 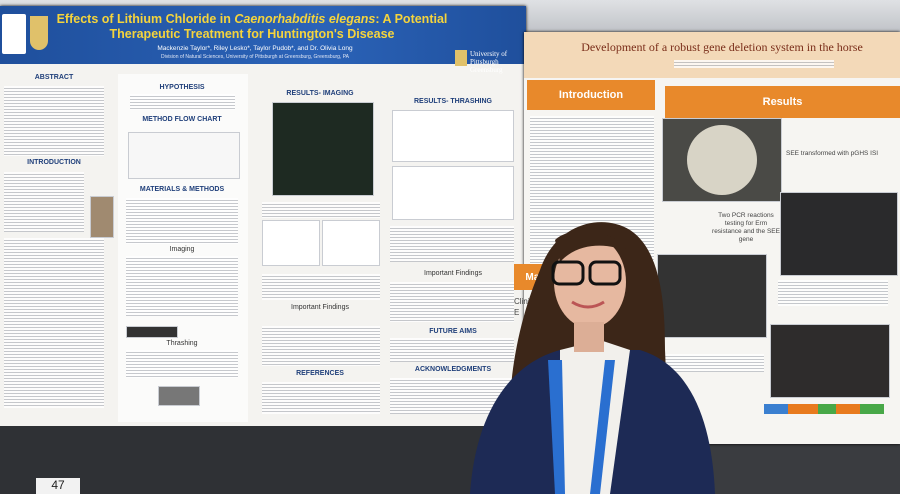 What do you see at coordinates (262, 460) in the screenshot?
I see `board` at bounding box center [262, 460].